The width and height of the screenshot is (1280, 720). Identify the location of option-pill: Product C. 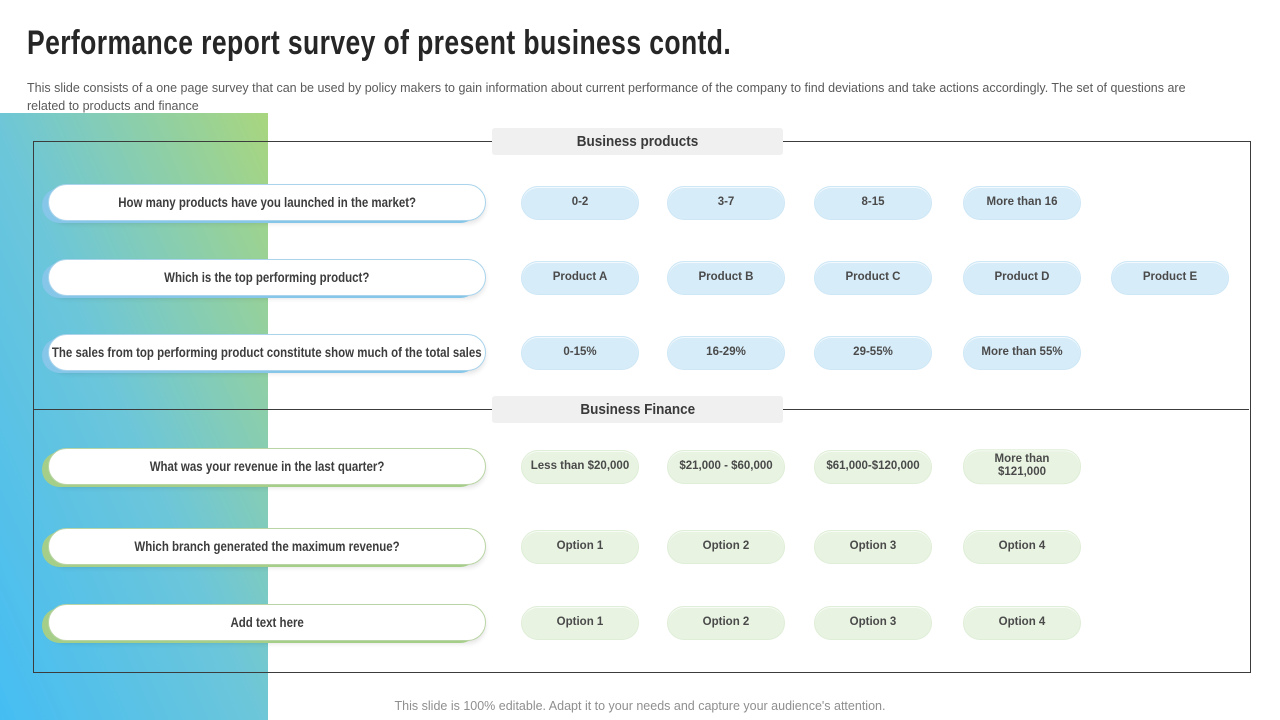
(873, 277).